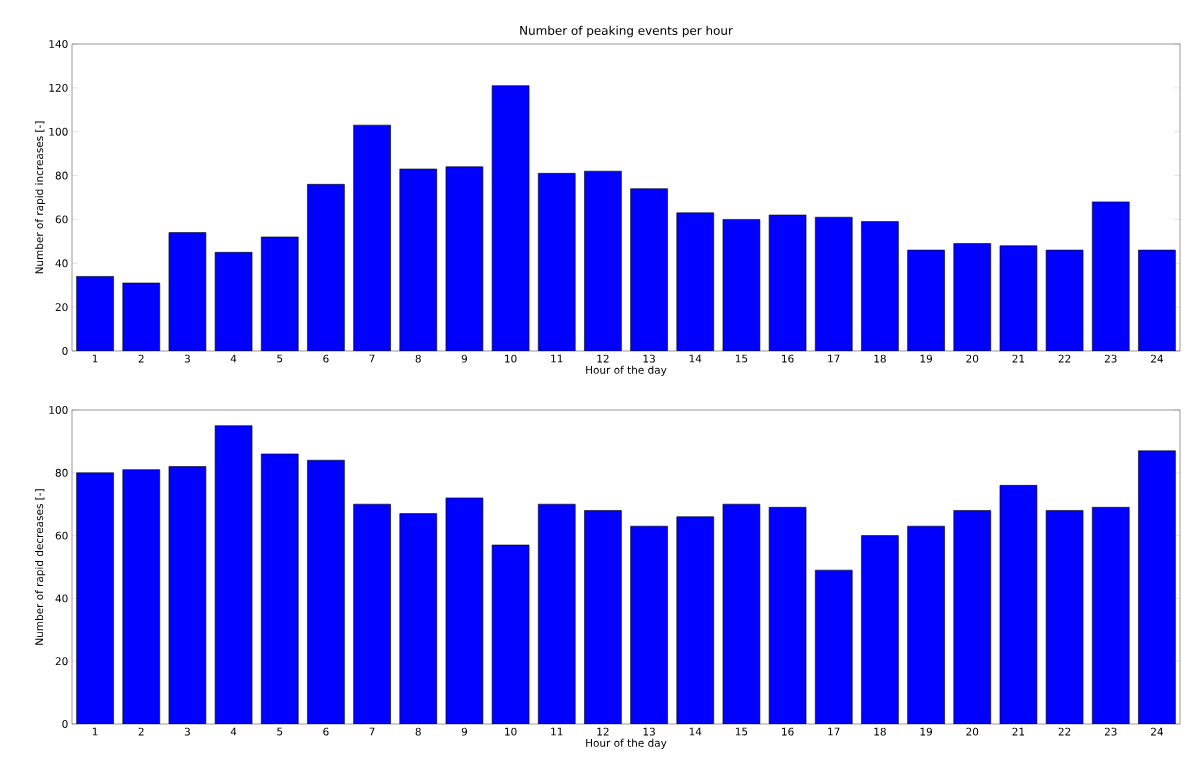  I want to click on chart-title: Number of peaking events per hour, so click(626, 31).